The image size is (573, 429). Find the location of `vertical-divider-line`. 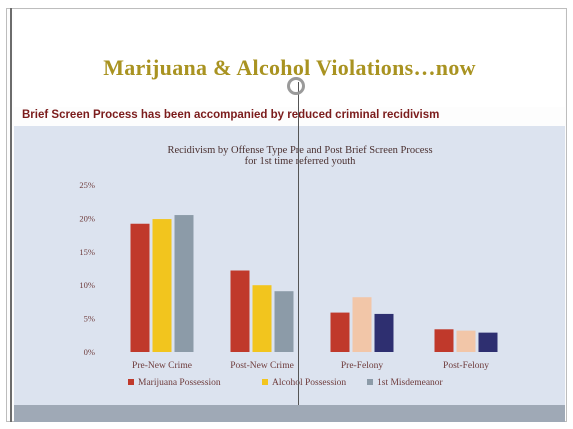

vertical-divider-line is located at coordinates (298, 243).